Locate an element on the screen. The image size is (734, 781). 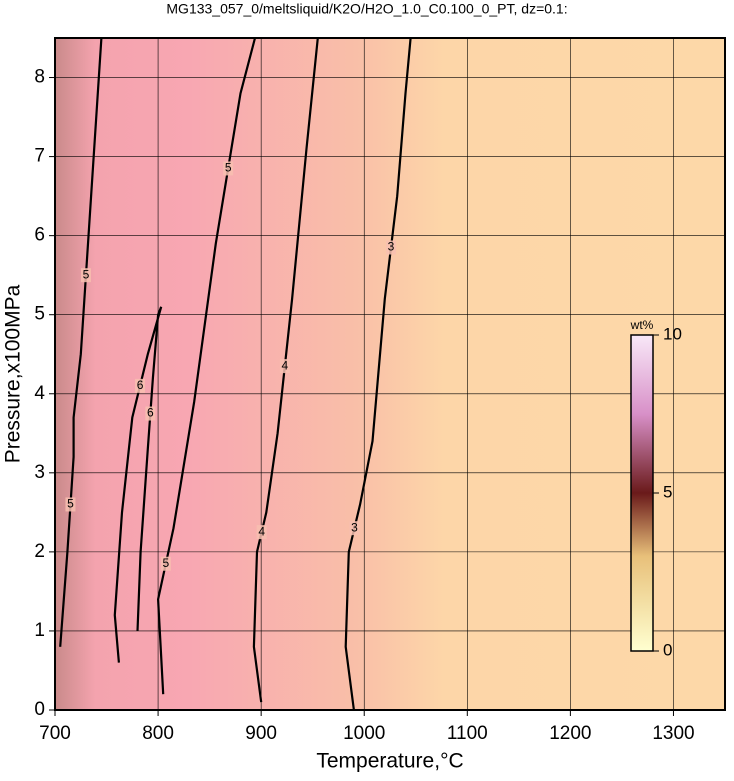
colorbar is located at coordinates (642, 493).